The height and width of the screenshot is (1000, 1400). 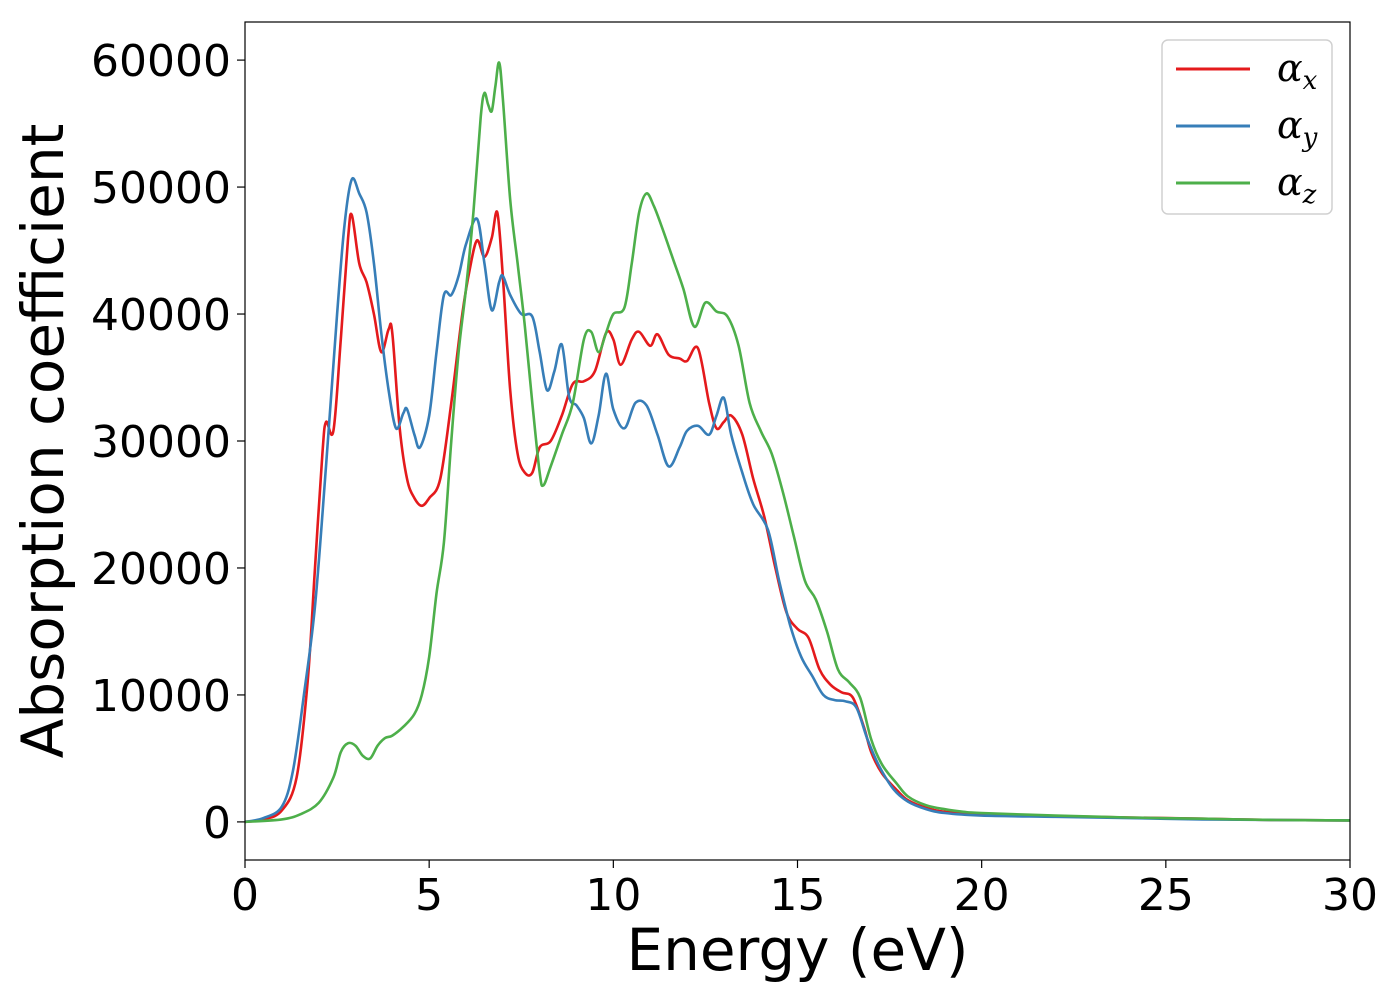 I want to click on x-tick-label: 15, so click(x=798, y=895).